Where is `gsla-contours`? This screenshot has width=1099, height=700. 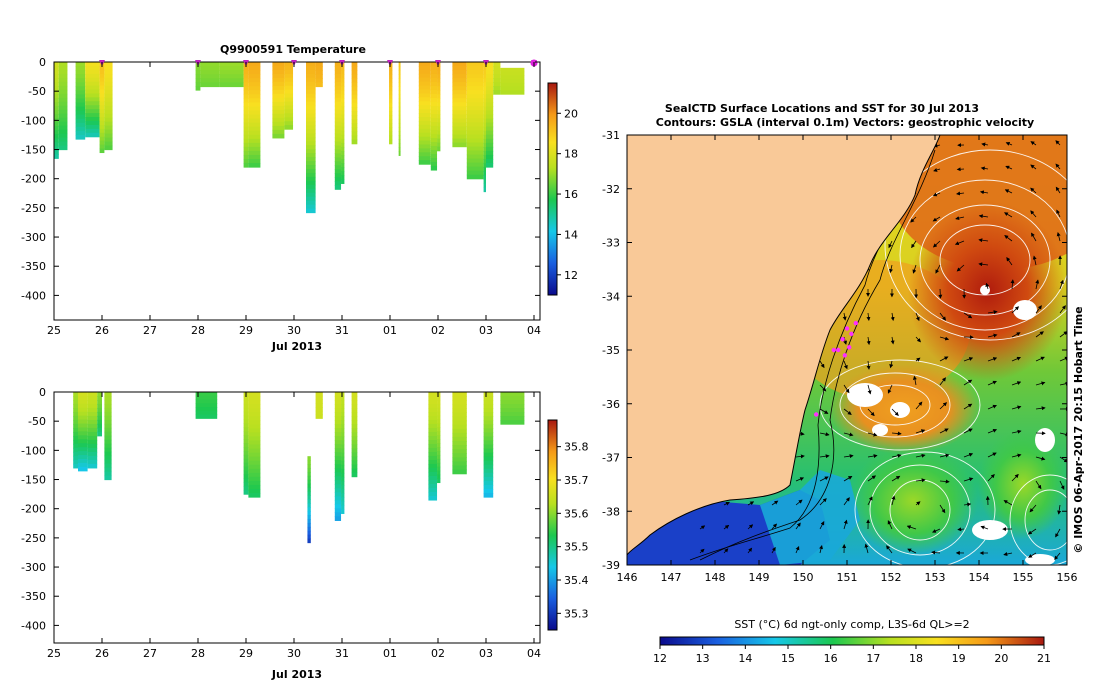 gsla-contours is located at coordinates (943, 357).